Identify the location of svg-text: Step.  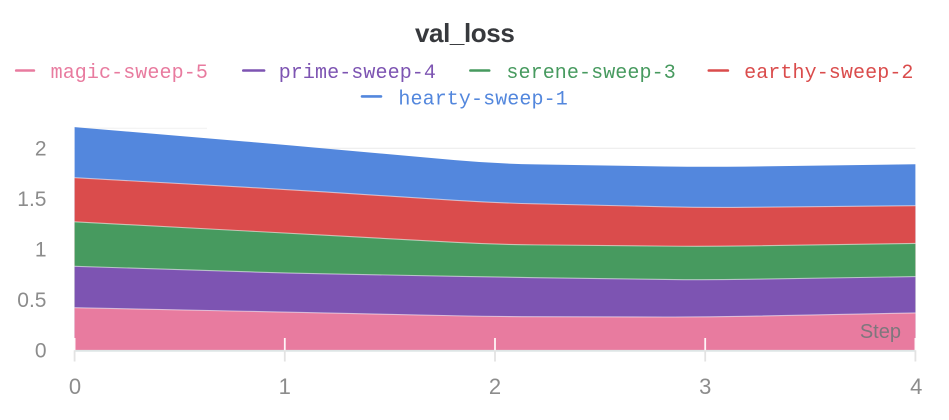
(880, 332).